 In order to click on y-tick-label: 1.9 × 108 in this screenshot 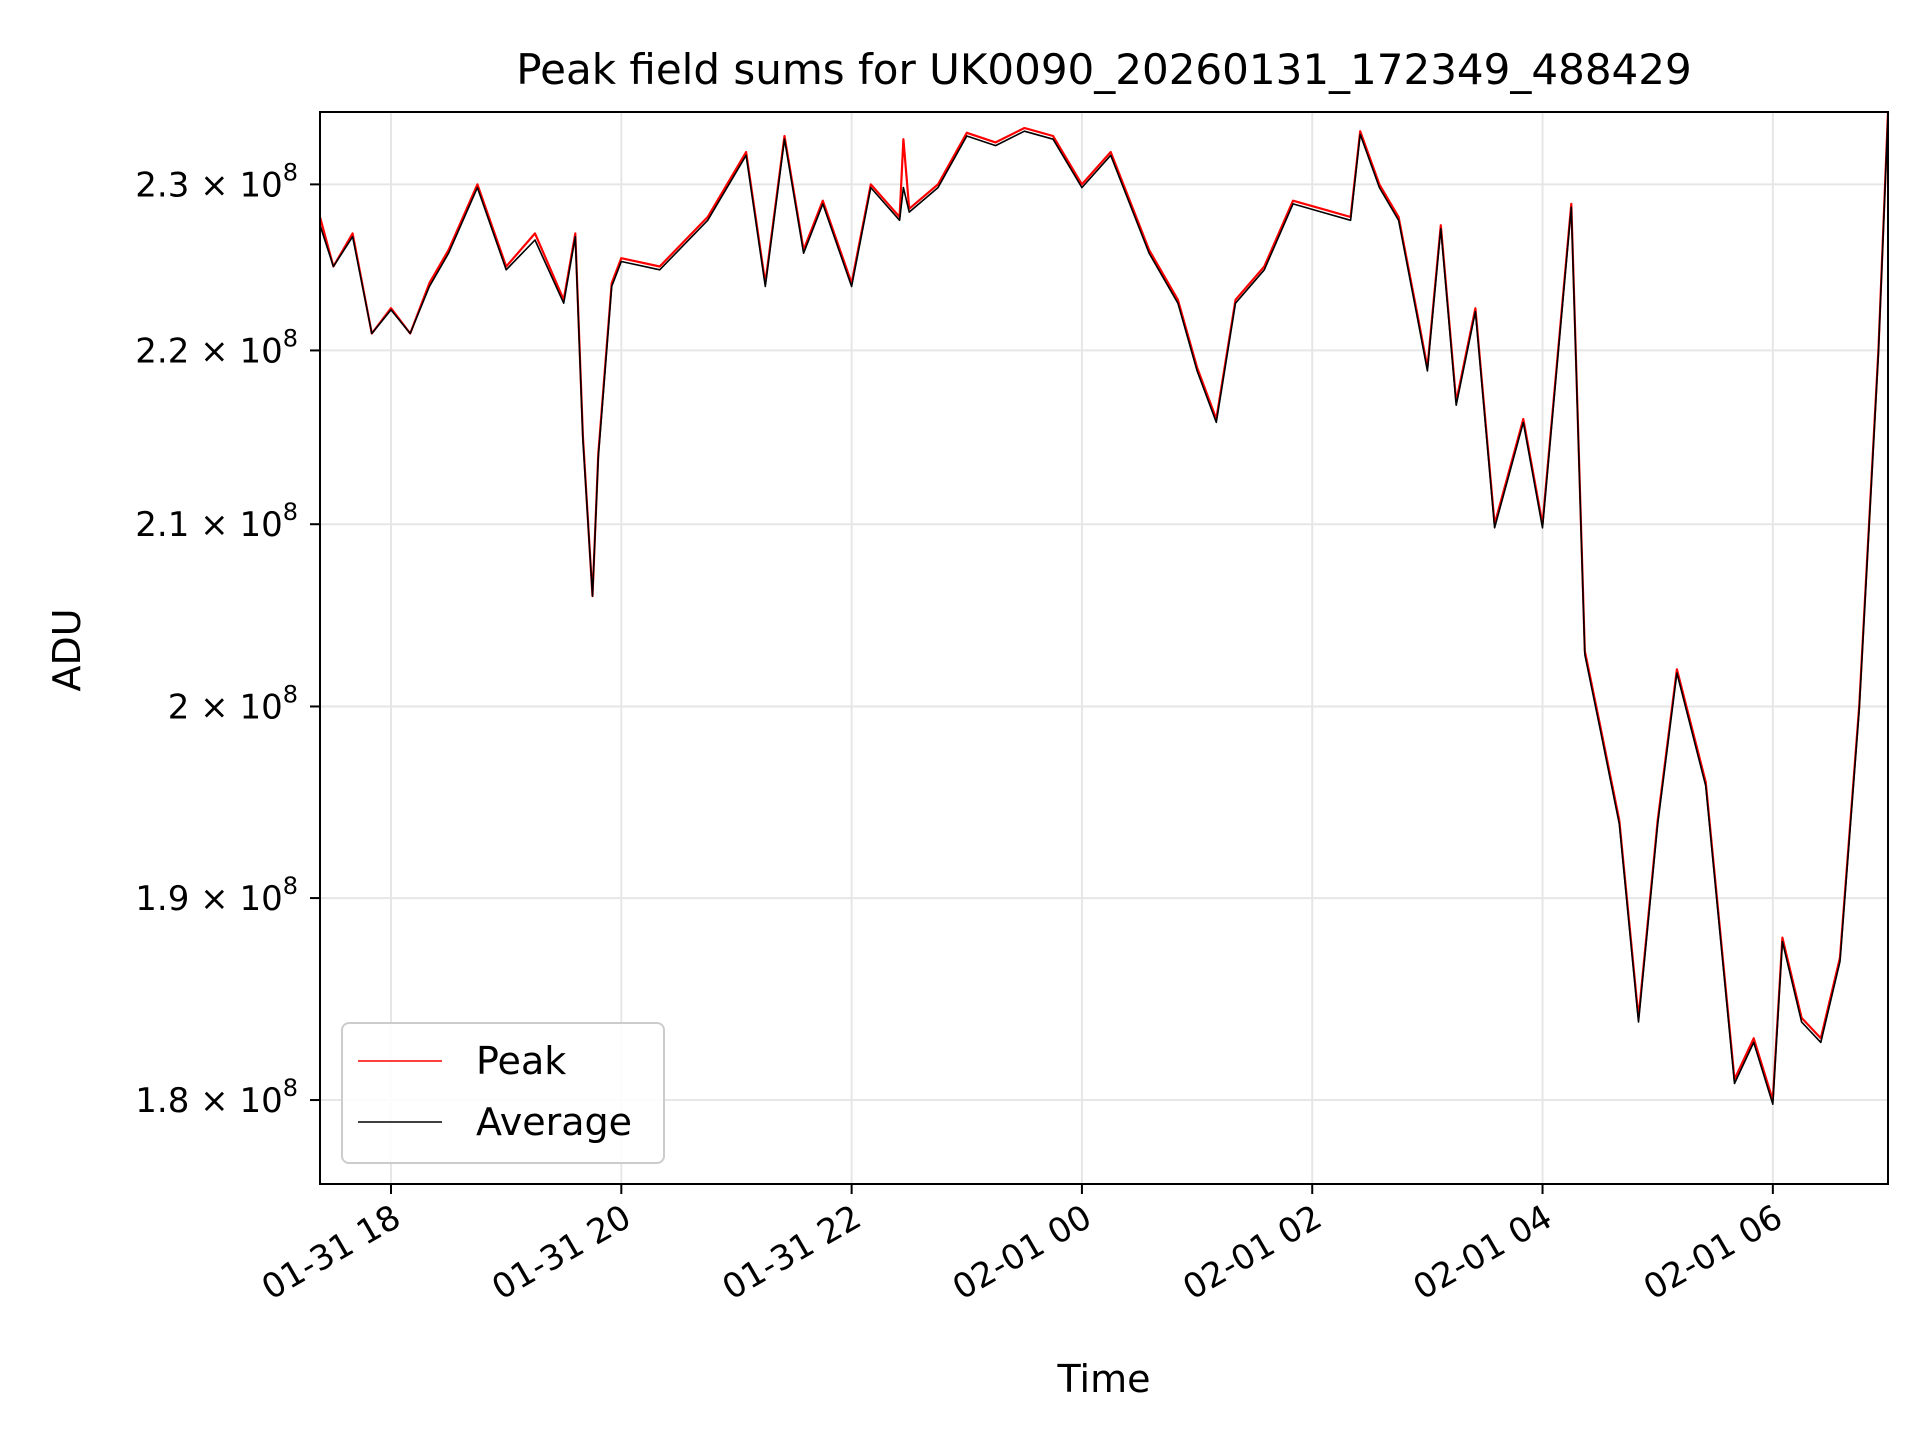, I will do `click(216, 895)`.